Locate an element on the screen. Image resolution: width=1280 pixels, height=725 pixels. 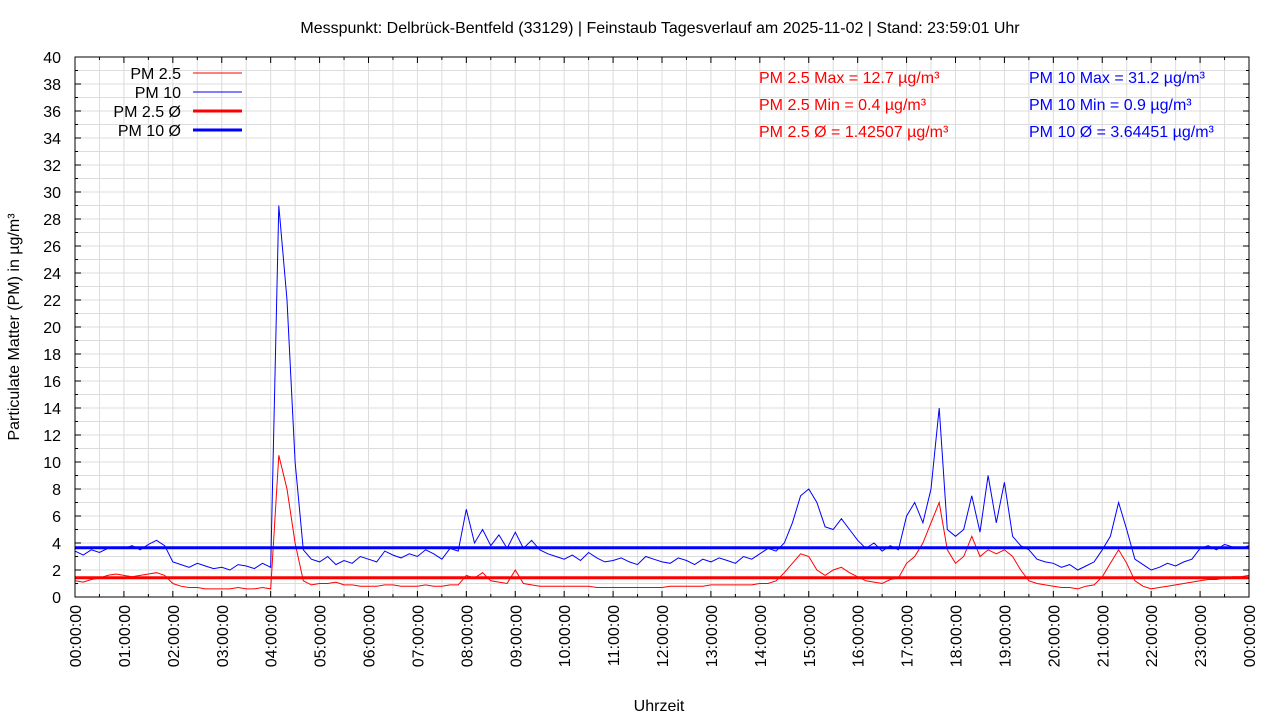
x-tick-label: 23:00:00 is located at coordinates (1201, 636).